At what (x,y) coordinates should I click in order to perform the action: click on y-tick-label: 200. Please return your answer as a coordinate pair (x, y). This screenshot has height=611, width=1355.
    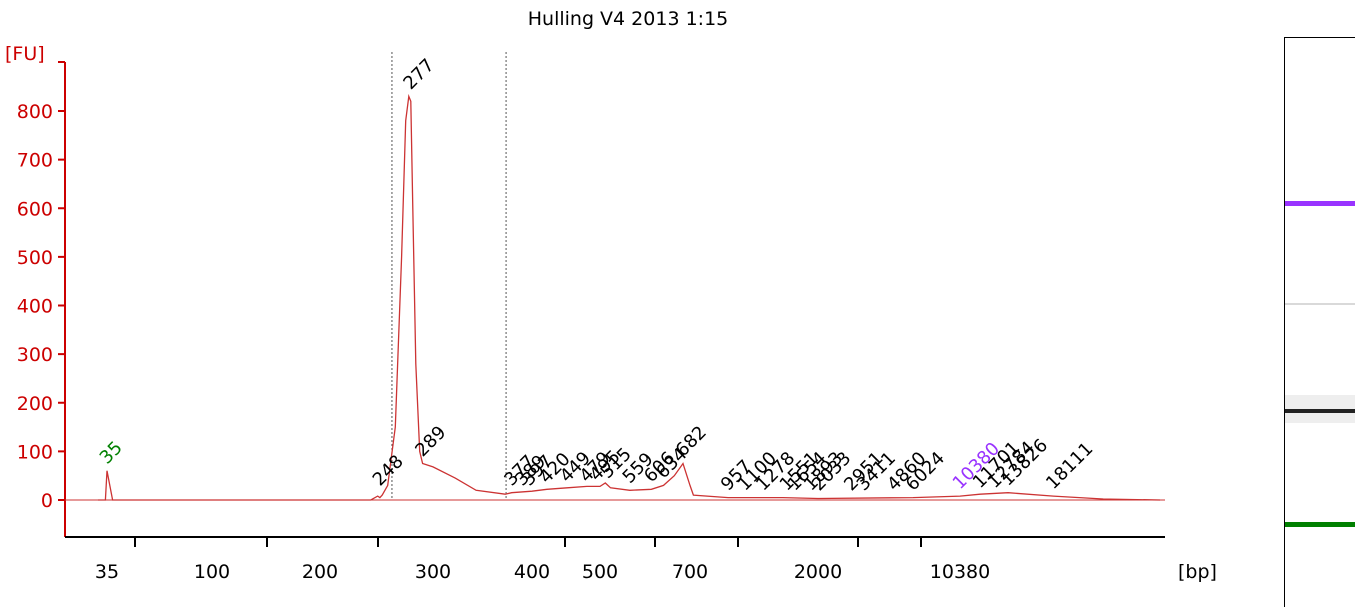
    Looking at the image, I should click on (35, 404).